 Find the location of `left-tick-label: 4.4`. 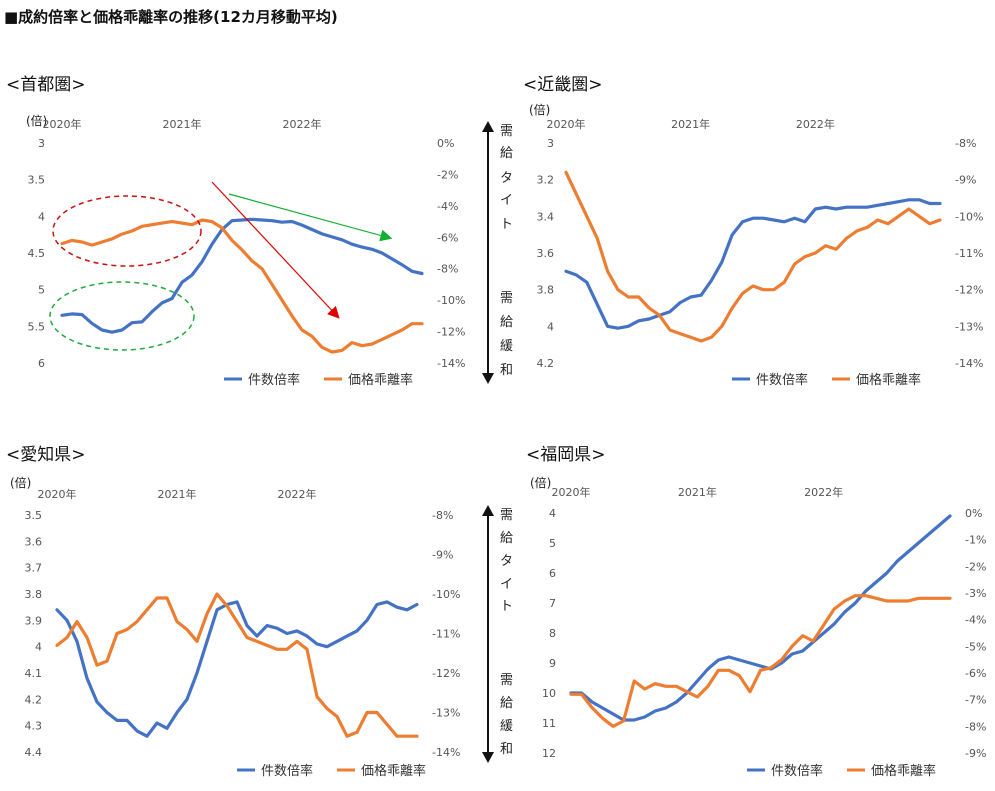

left-tick-label: 4.4 is located at coordinates (34, 752).